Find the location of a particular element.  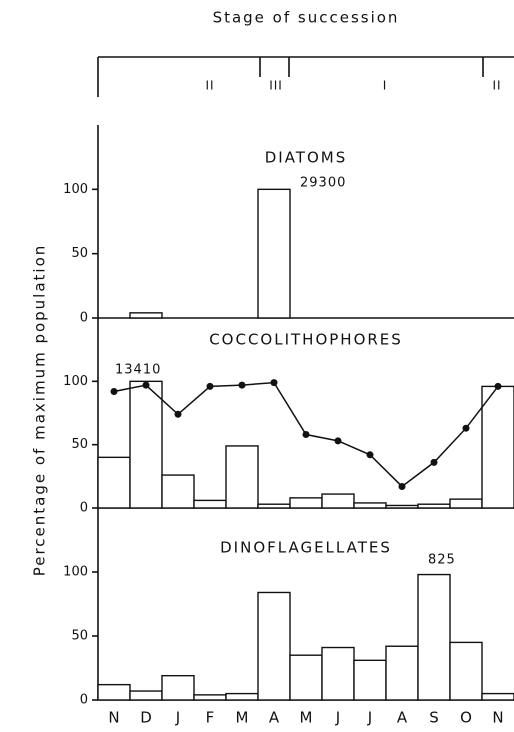

annotation: 825 is located at coordinates (442, 560).